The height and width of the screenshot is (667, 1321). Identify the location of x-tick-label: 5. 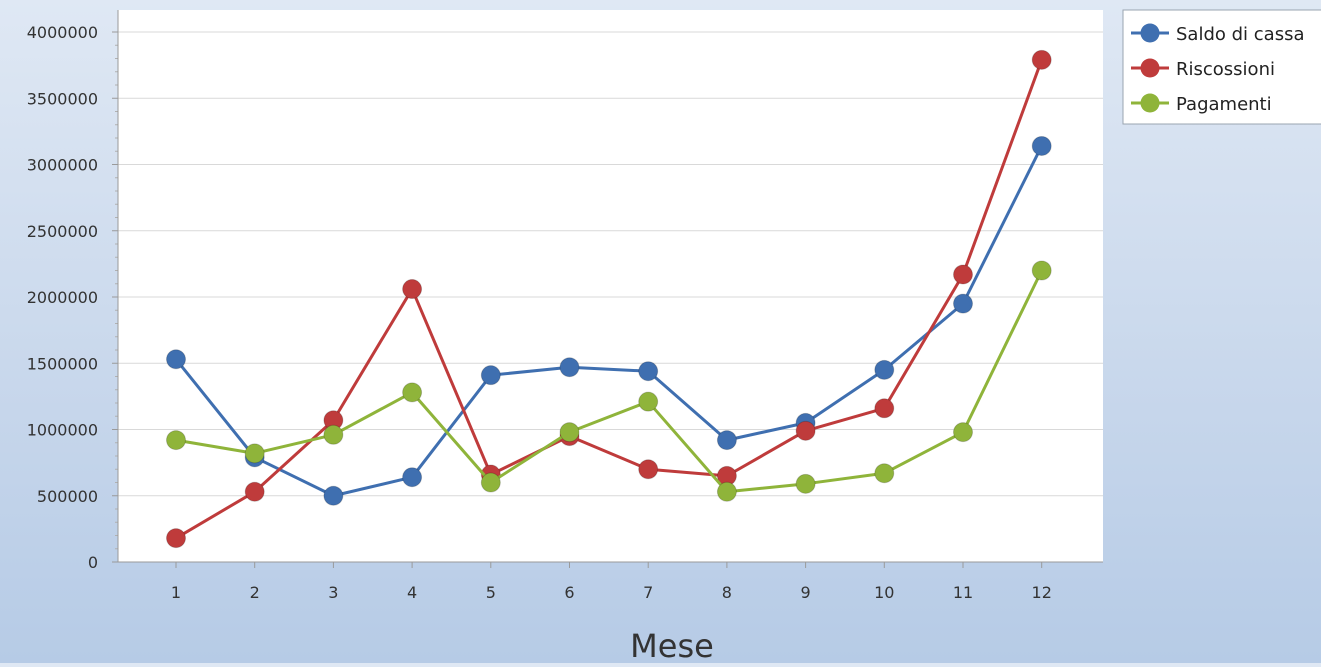
(491, 592).